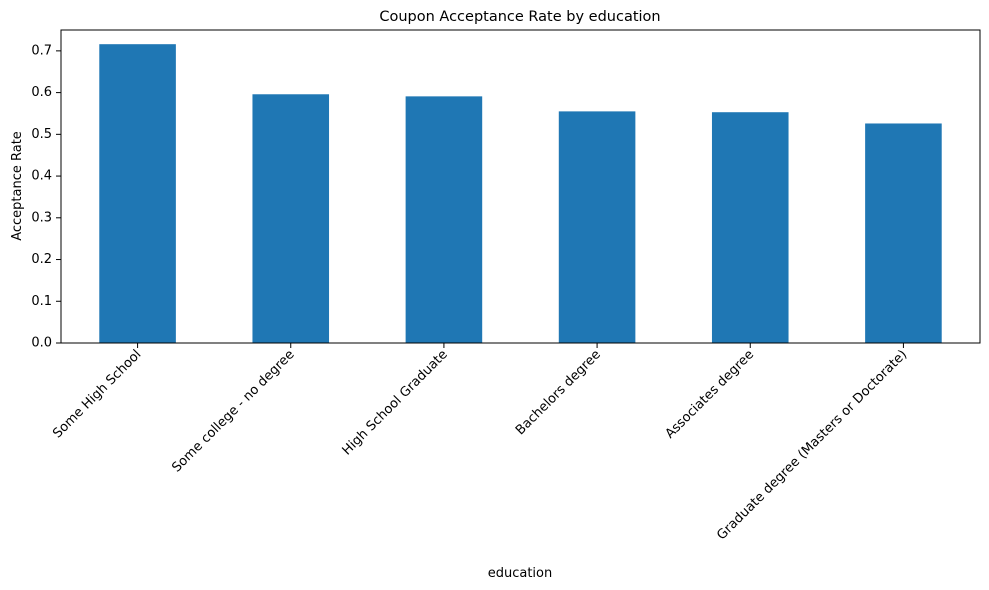 Image resolution: width=989 pixels, height=590 pixels. Describe the element at coordinates (17, 186) in the screenshot. I see `y-axis-label: Acceptance Rate` at that location.